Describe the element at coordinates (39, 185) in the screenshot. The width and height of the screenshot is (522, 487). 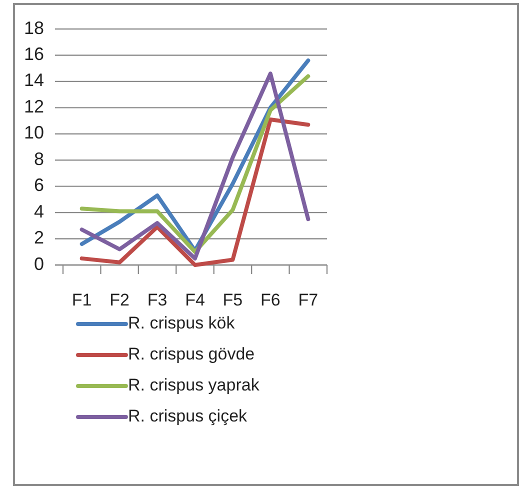
I see `y-tick-label: 6` at that location.